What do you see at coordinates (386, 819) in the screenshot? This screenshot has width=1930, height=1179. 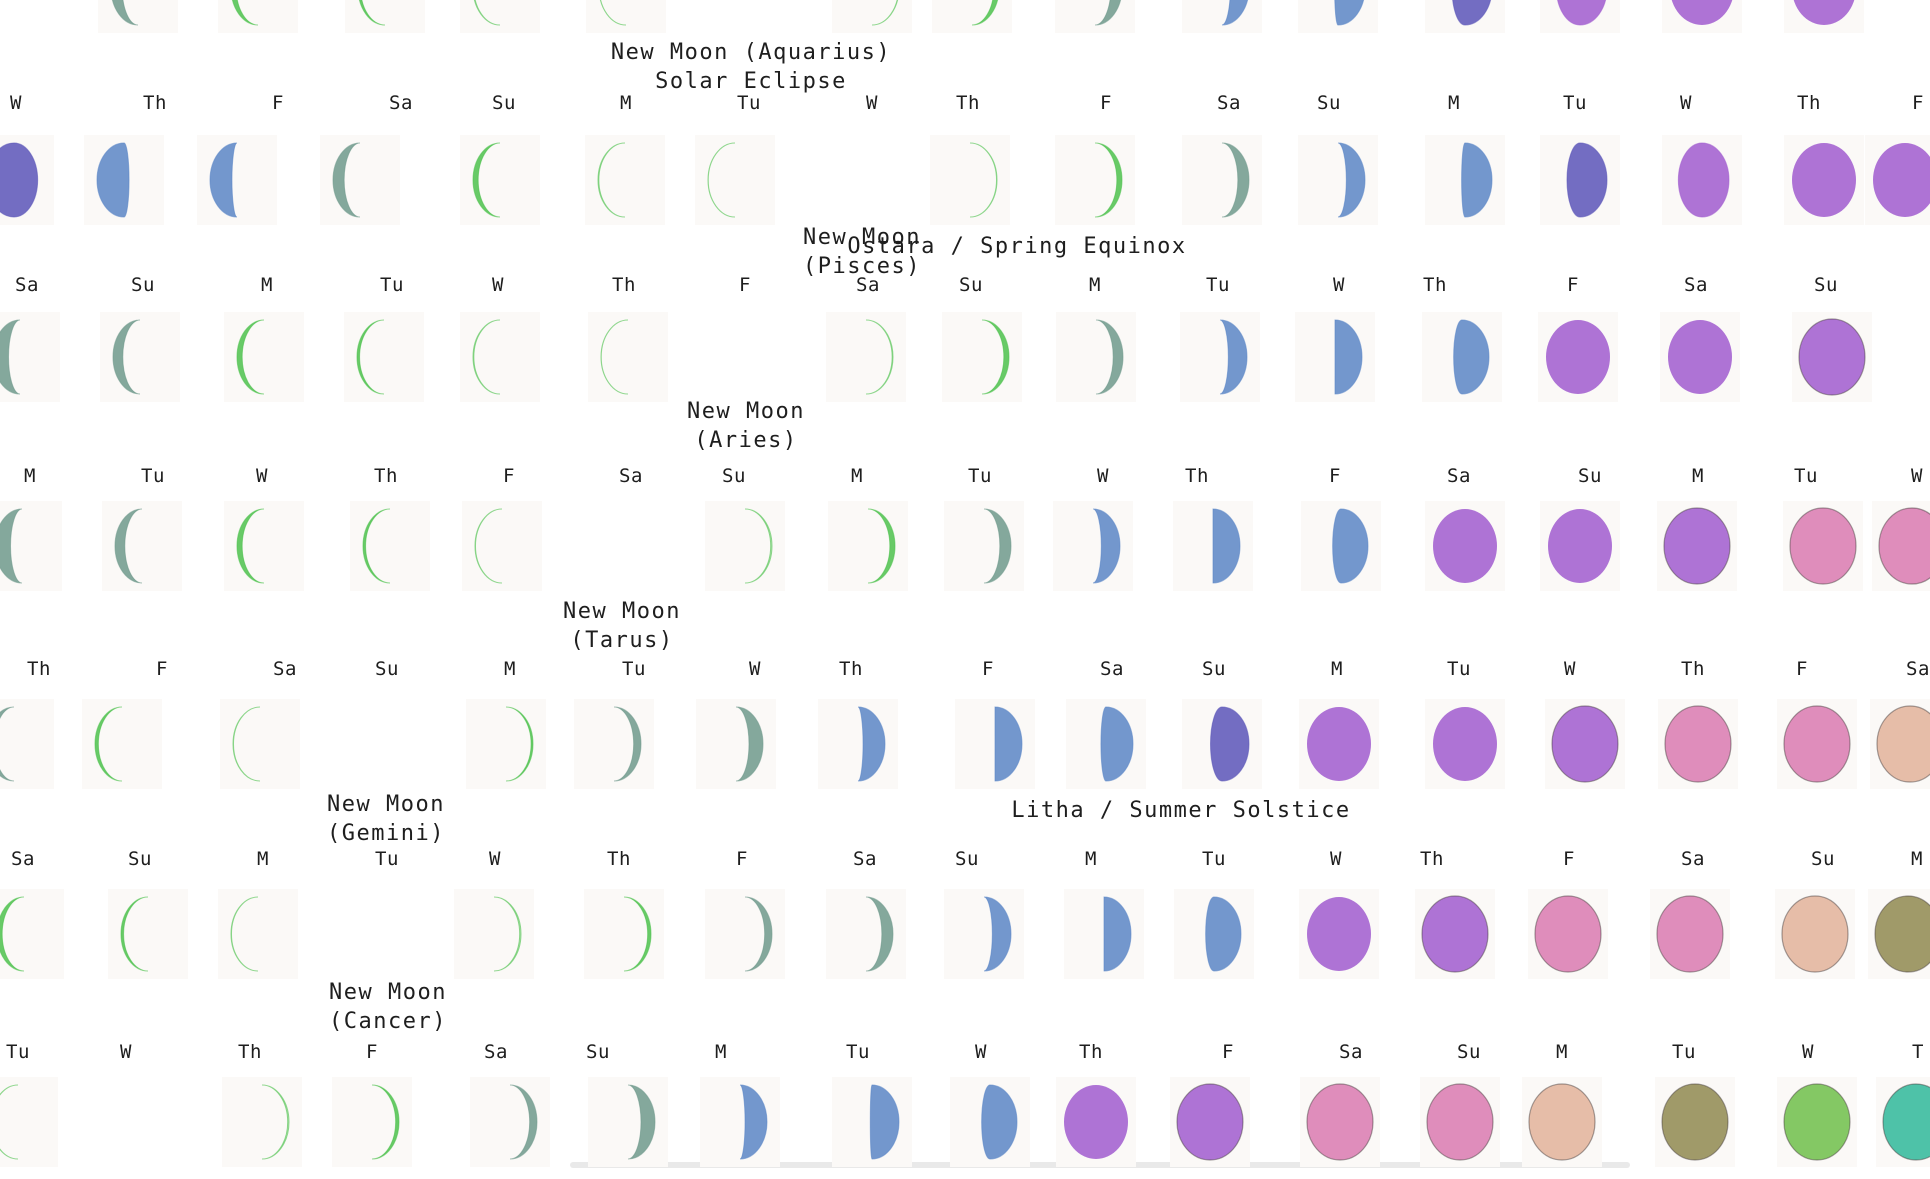 I see `new-moon-gemini-annotation: New Moon (Gemini)` at bounding box center [386, 819].